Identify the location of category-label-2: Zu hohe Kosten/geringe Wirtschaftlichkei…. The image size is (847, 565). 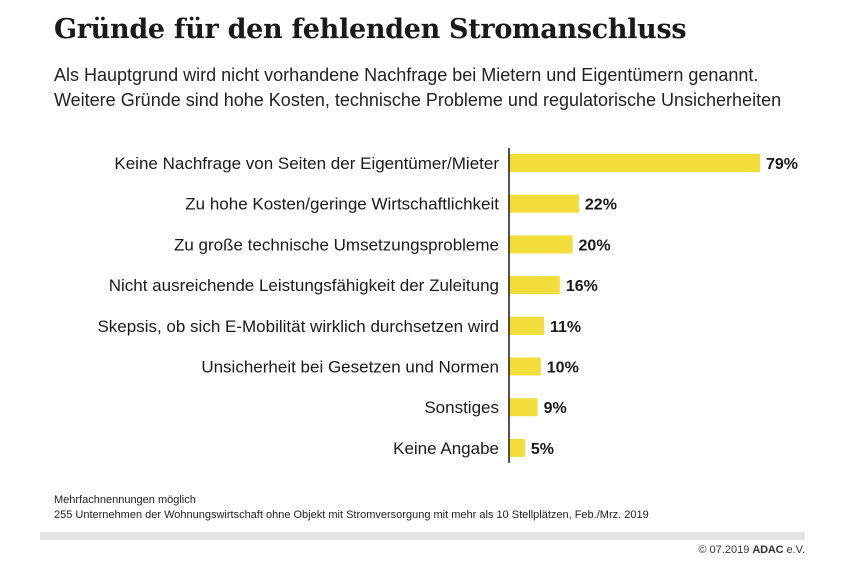
(342, 204).